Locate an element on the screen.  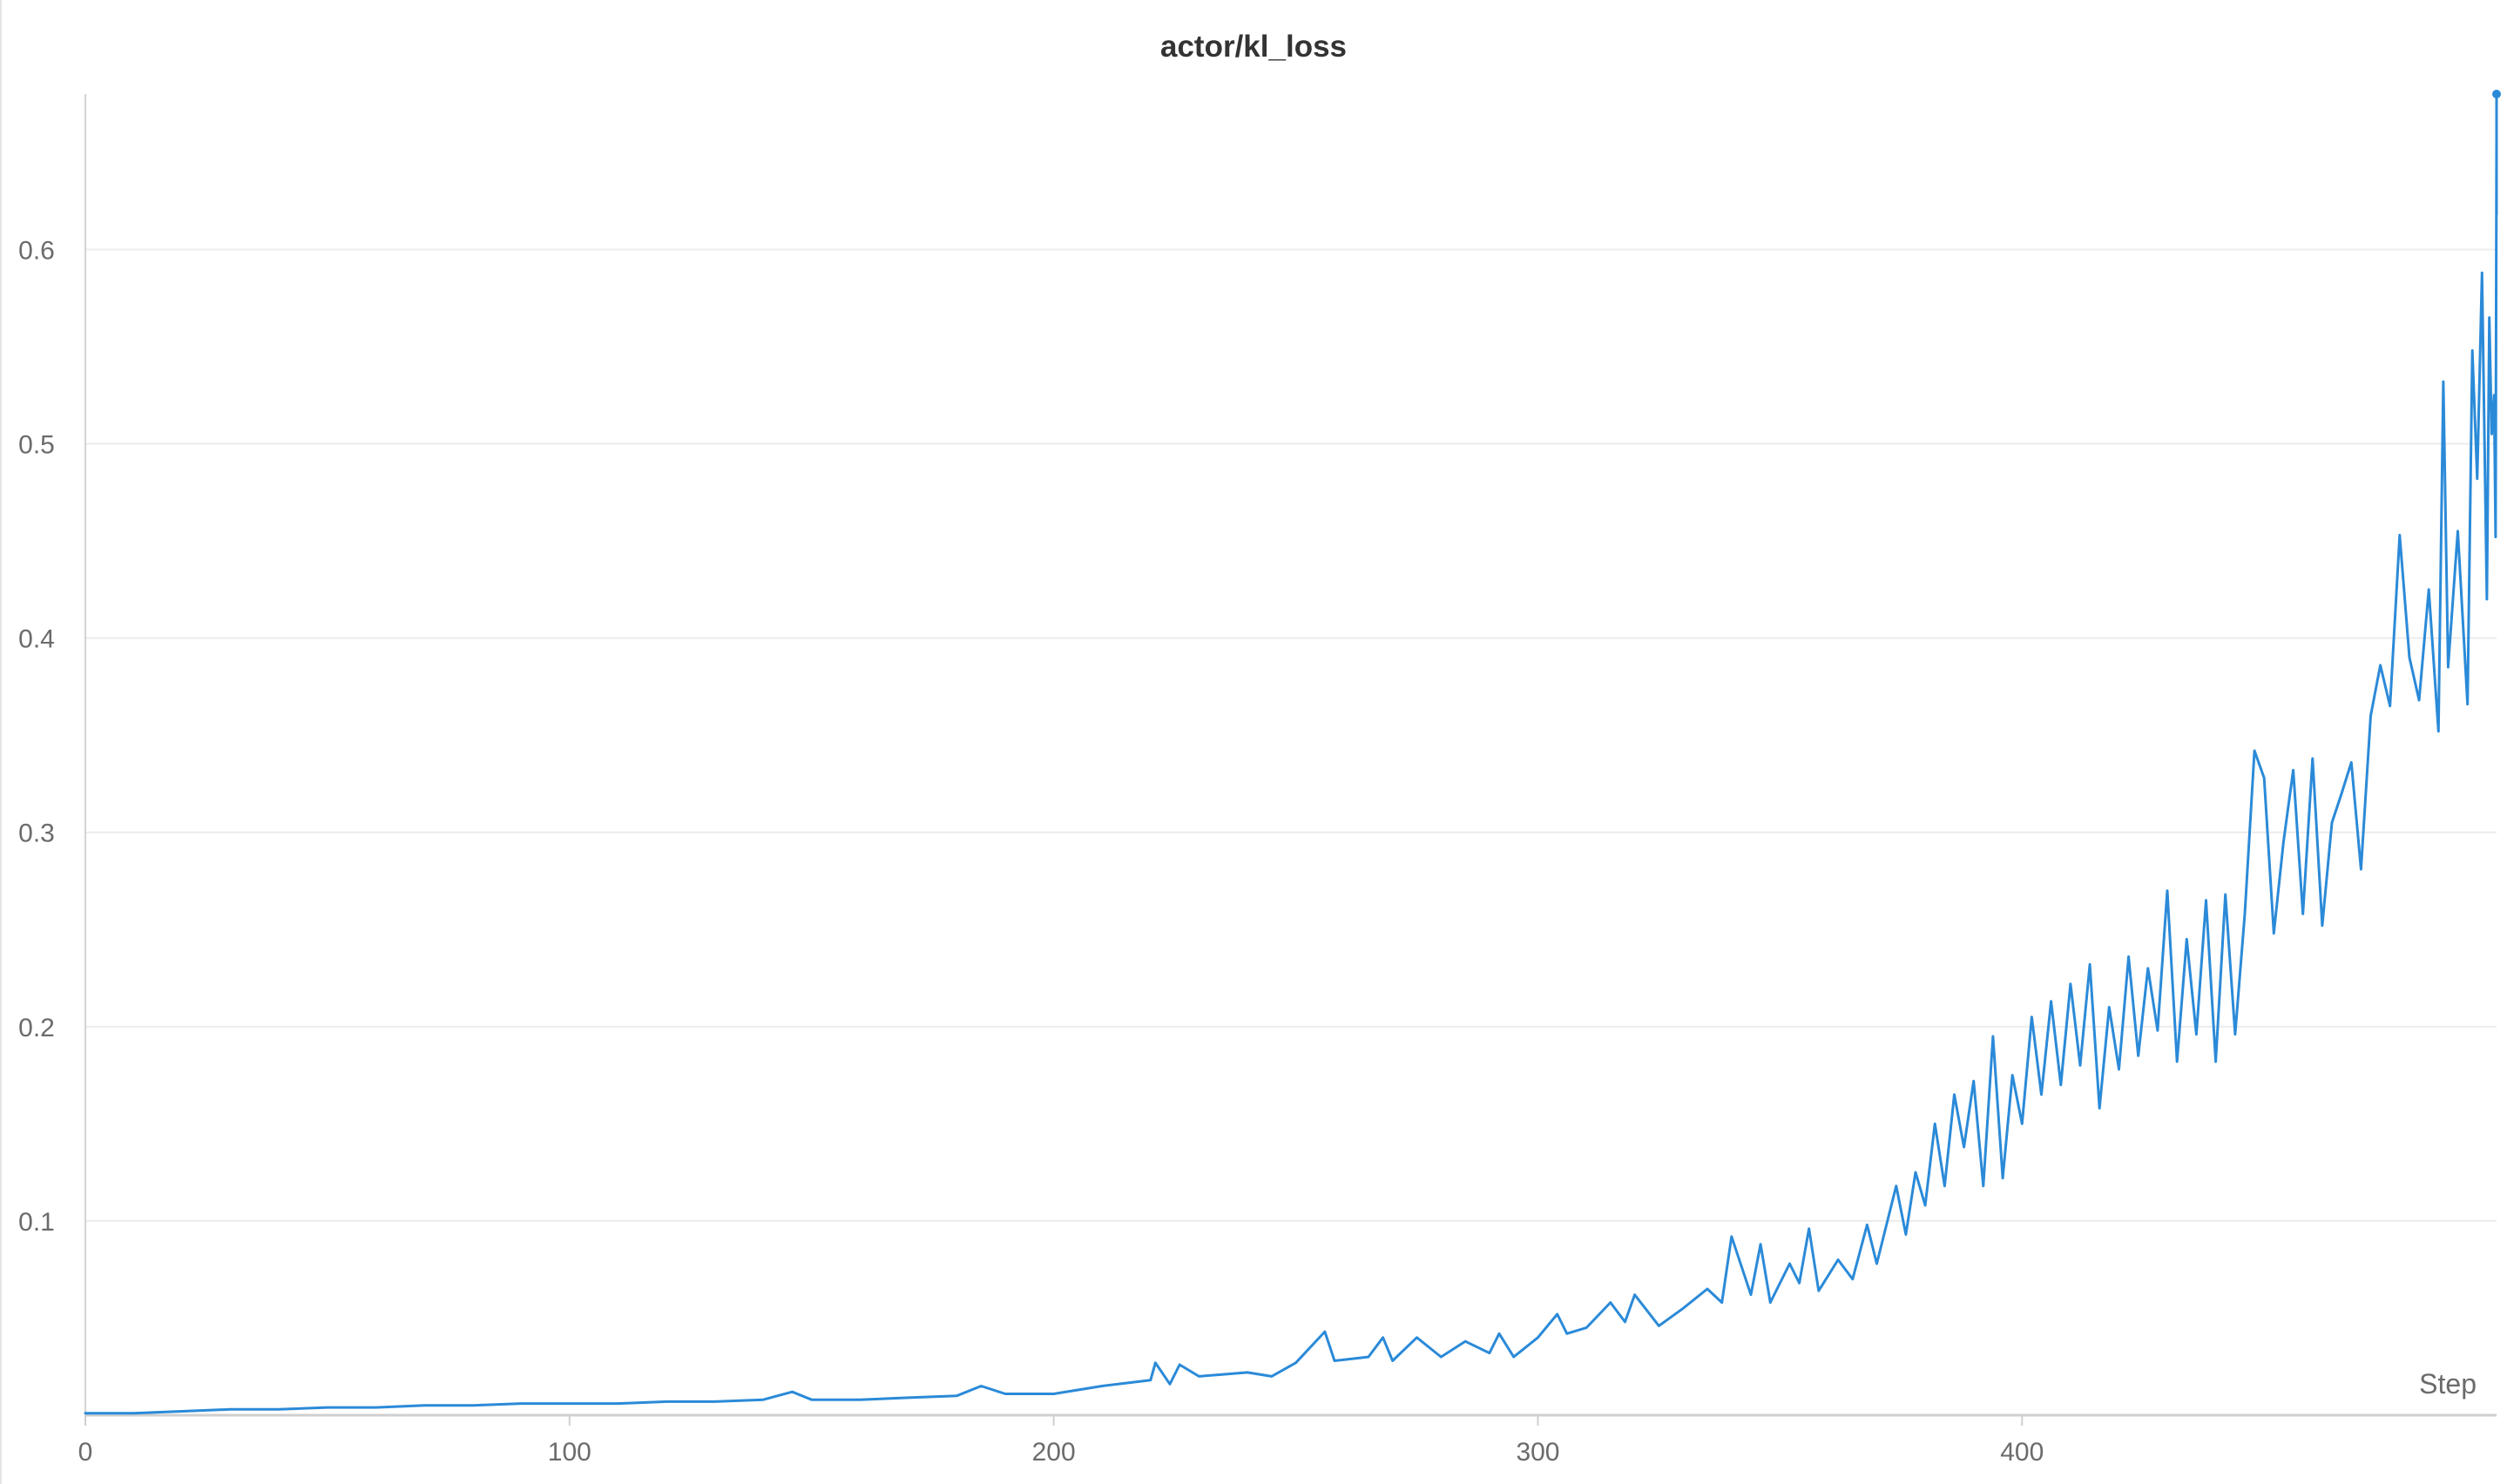
x-axis-label: Step is located at coordinates (2448, 1384).